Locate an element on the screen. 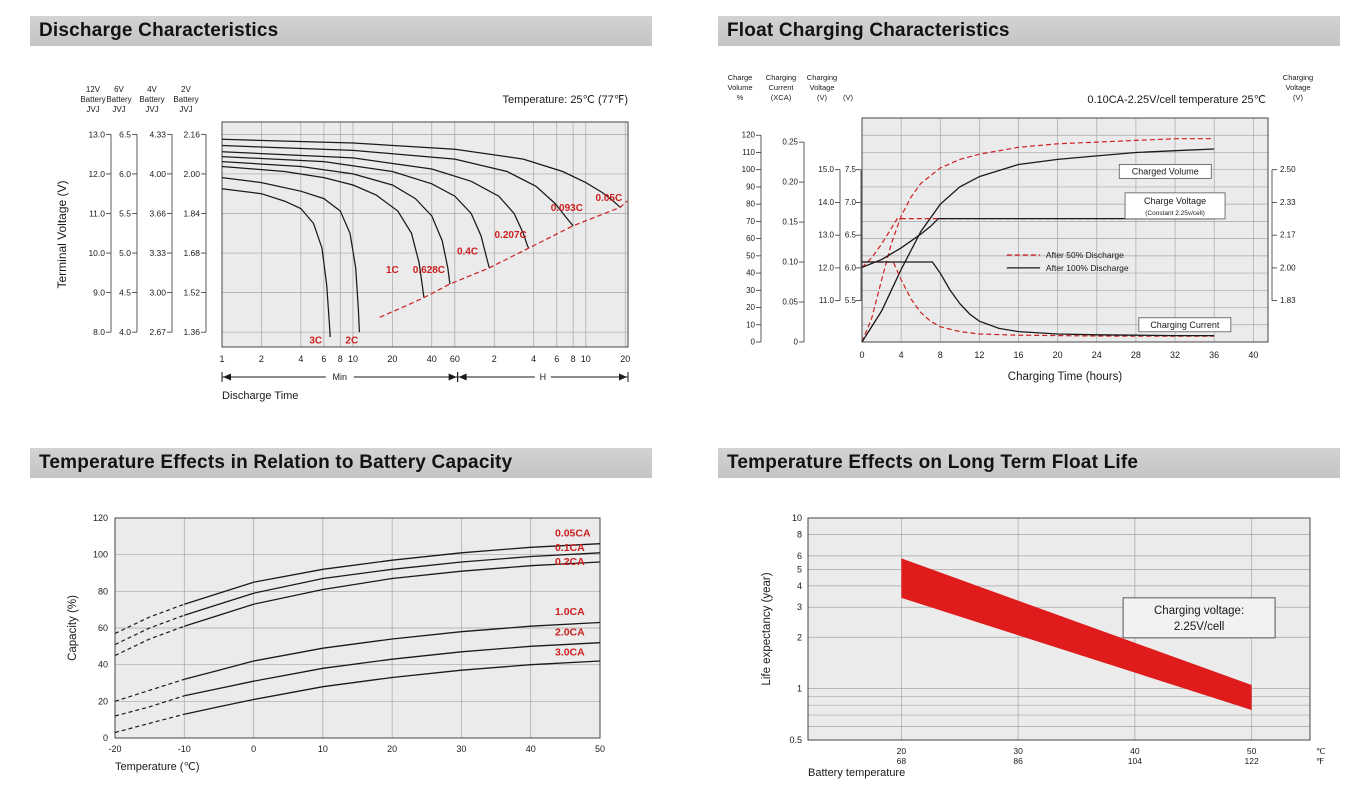 The width and height of the screenshot is (1365, 795). axis-tick-label: 70 is located at coordinates (750, 221).